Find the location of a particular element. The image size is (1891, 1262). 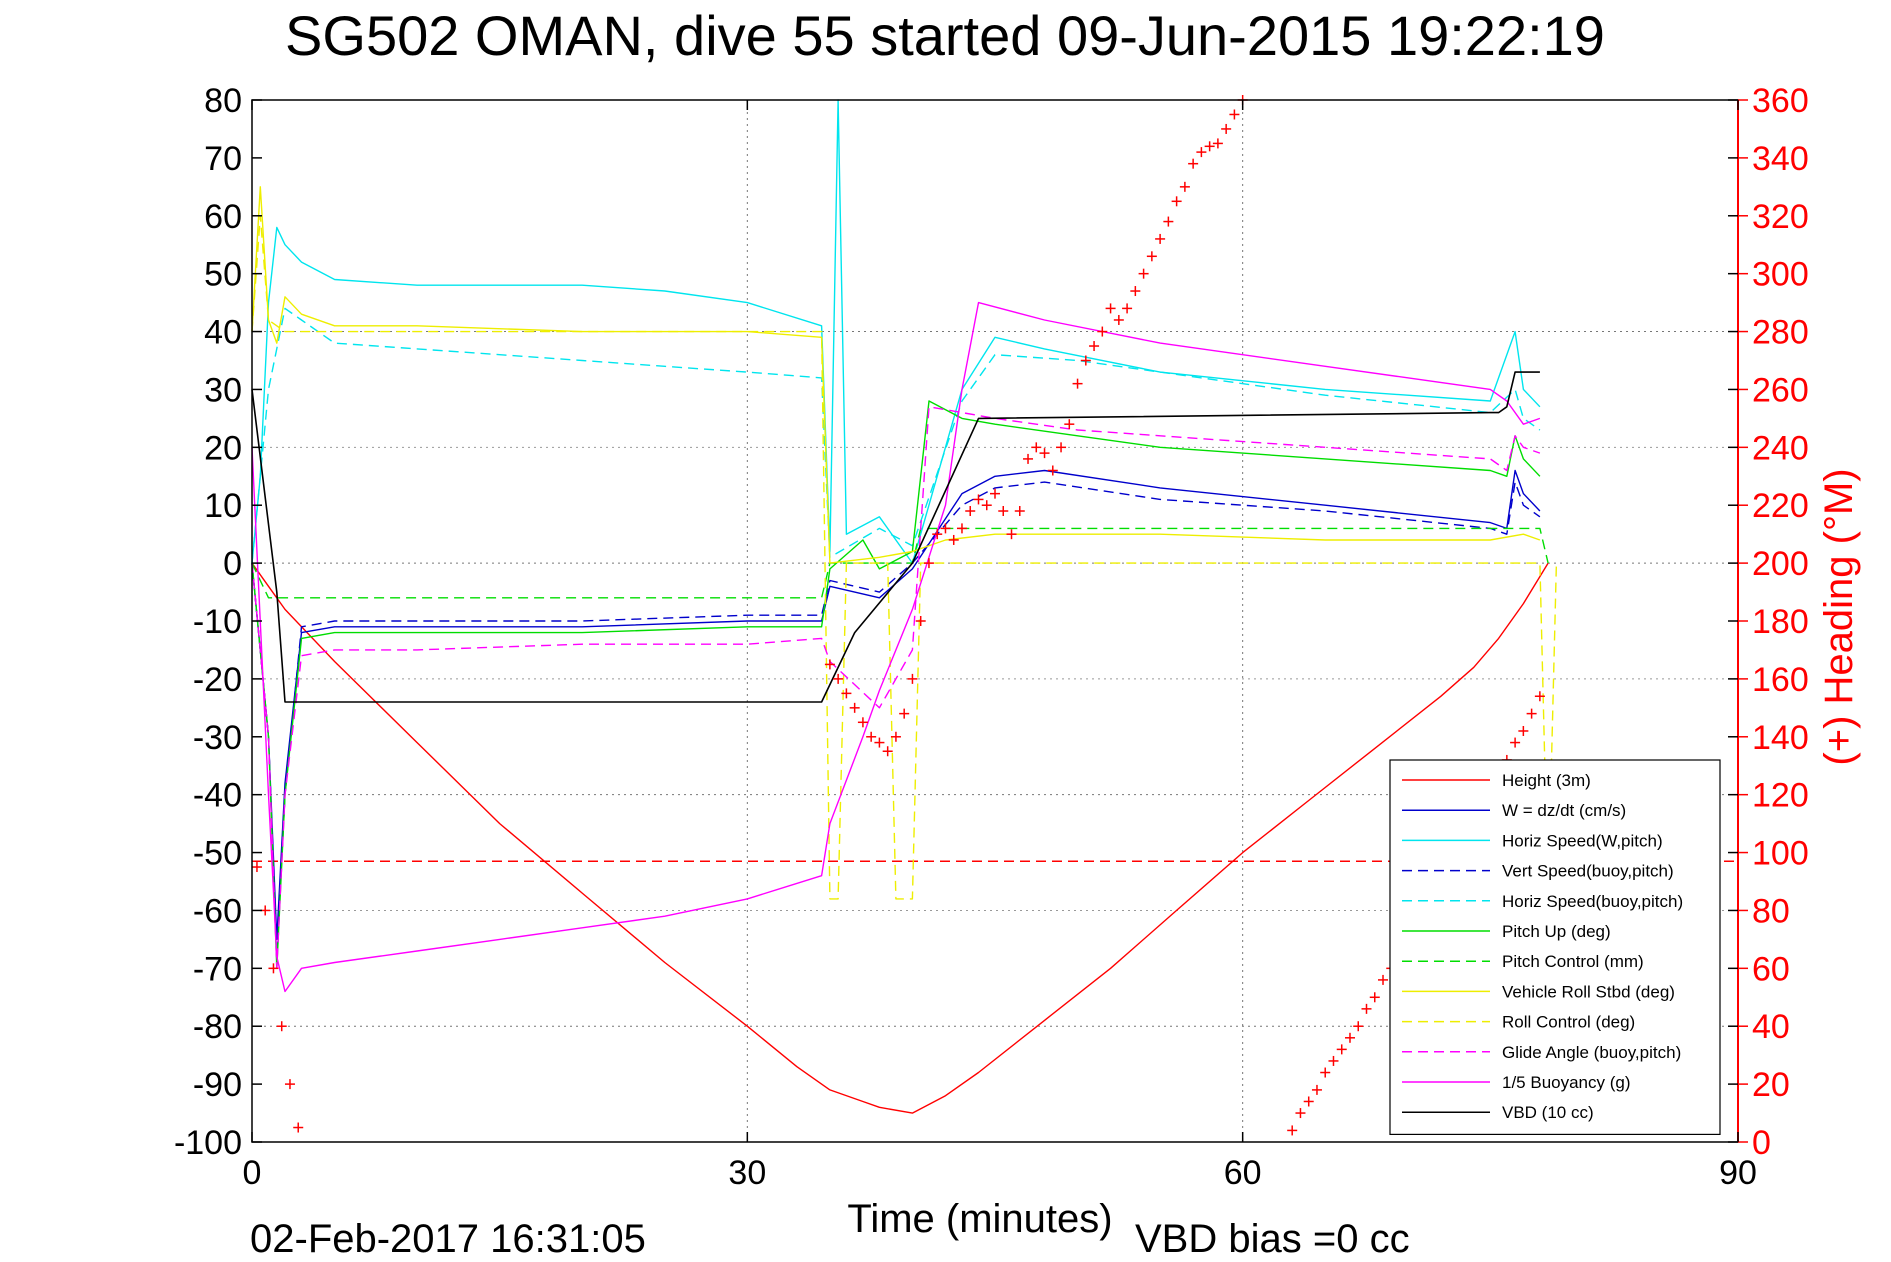

right-tick-label: 140 is located at coordinates (1780, 738).